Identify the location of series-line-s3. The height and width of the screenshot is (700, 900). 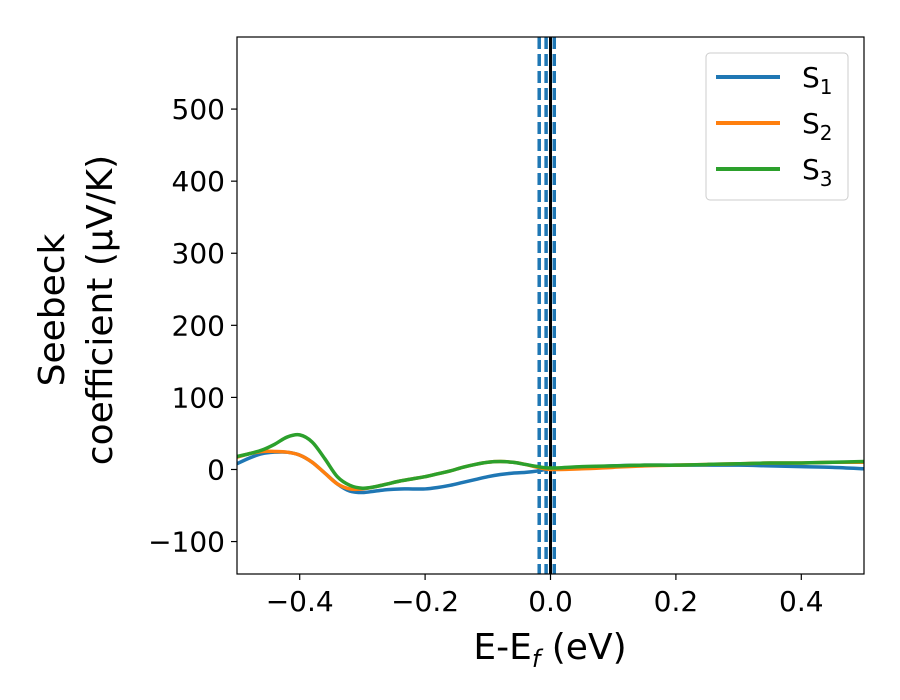
(550, 461).